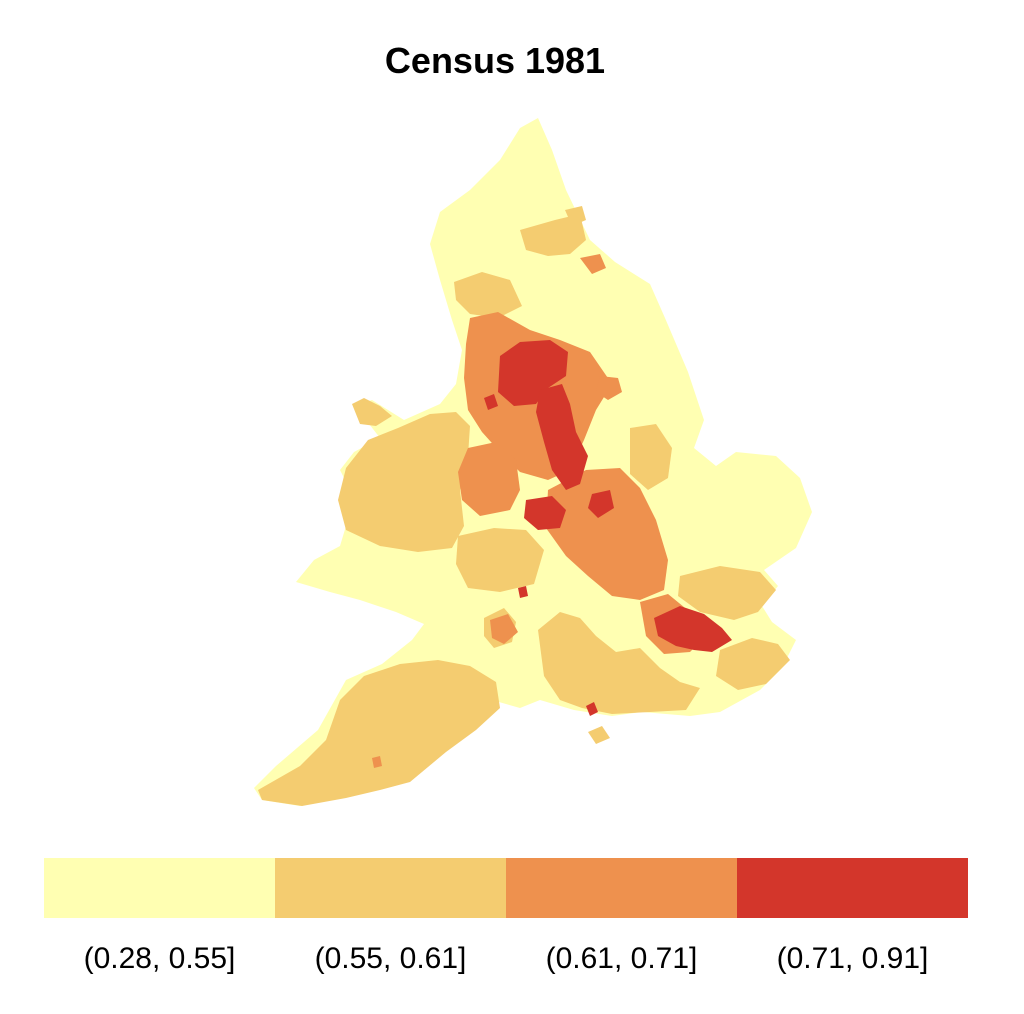 This screenshot has width=1024, height=1014. Describe the element at coordinates (601, 504) in the screenshot. I see `region-leicester` at that location.